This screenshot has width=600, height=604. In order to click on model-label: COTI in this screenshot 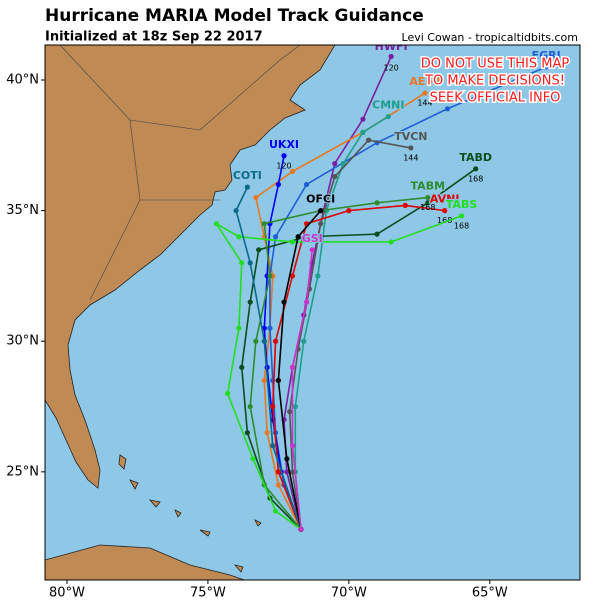, I will do `click(247, 175)`.